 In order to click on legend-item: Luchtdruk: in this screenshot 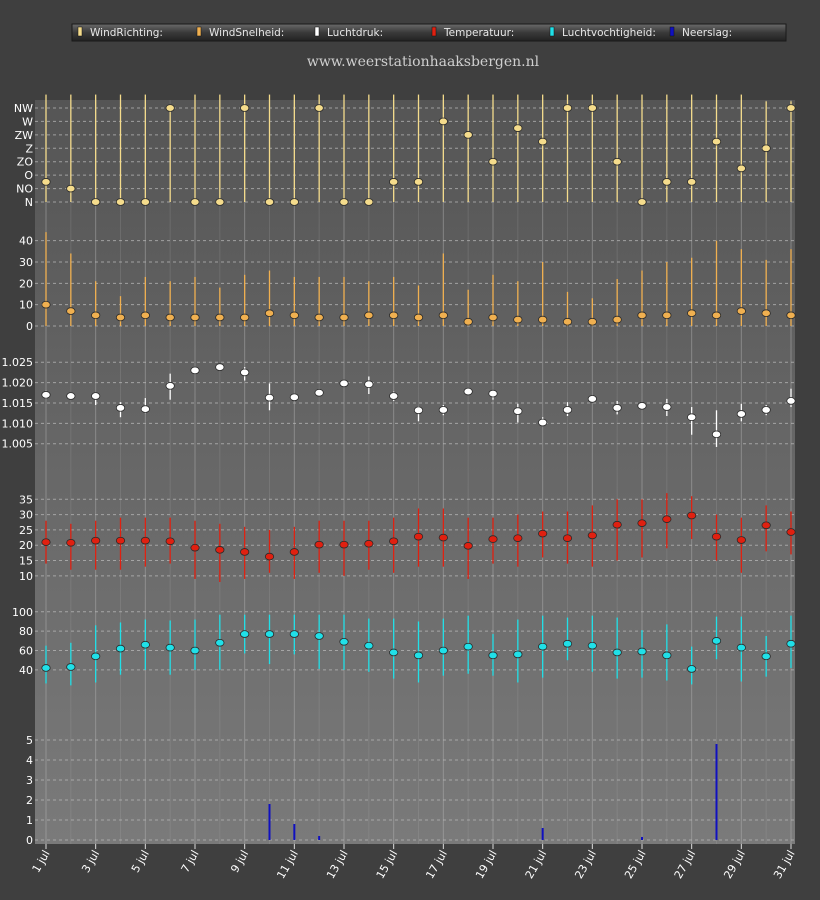, I will do `click(355, 33)`.